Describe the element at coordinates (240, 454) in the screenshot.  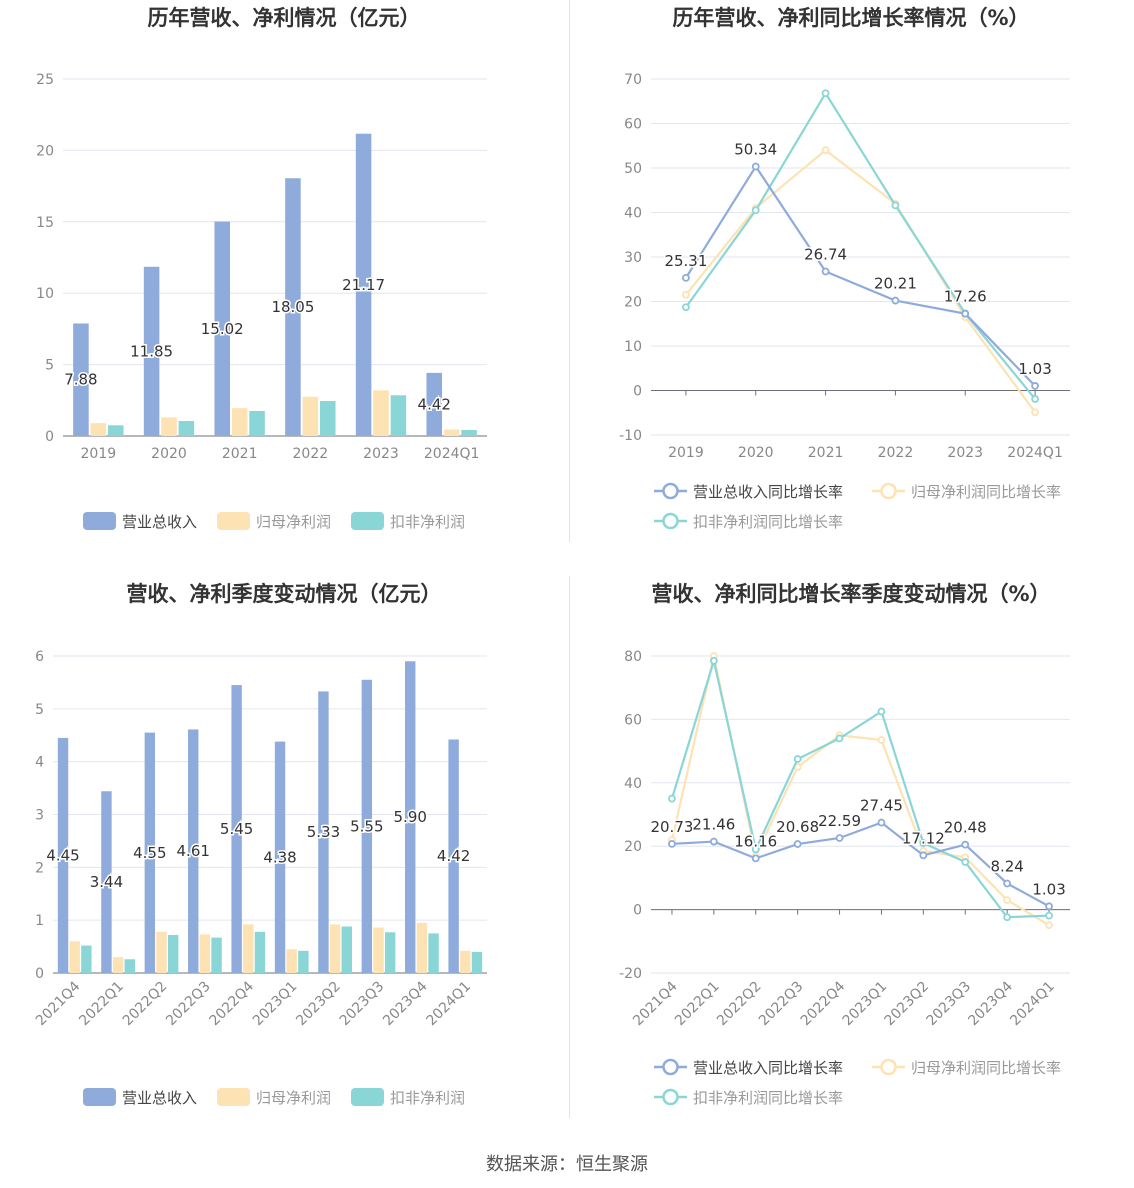
I see `x-tick-label: 2021` at that location.